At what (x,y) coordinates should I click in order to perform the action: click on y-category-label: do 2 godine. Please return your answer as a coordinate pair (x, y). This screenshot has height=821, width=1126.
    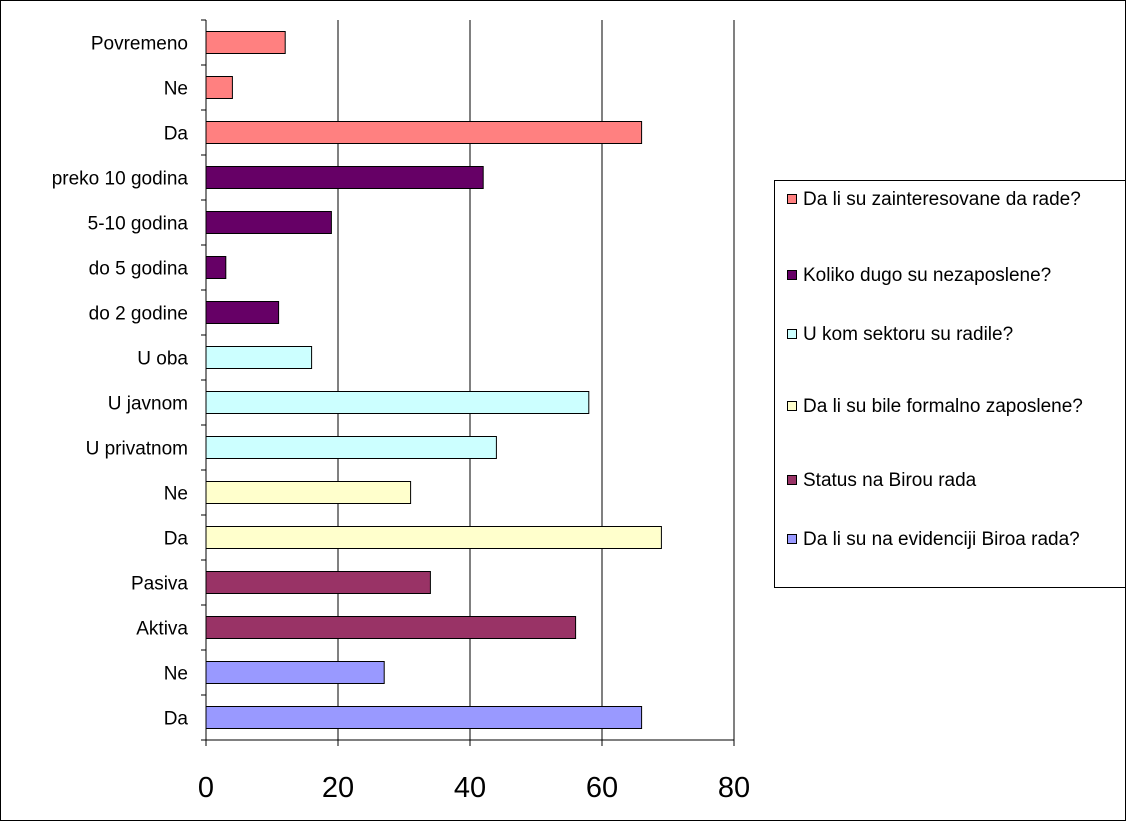
    Looking at the image, I should click on (138, 314).